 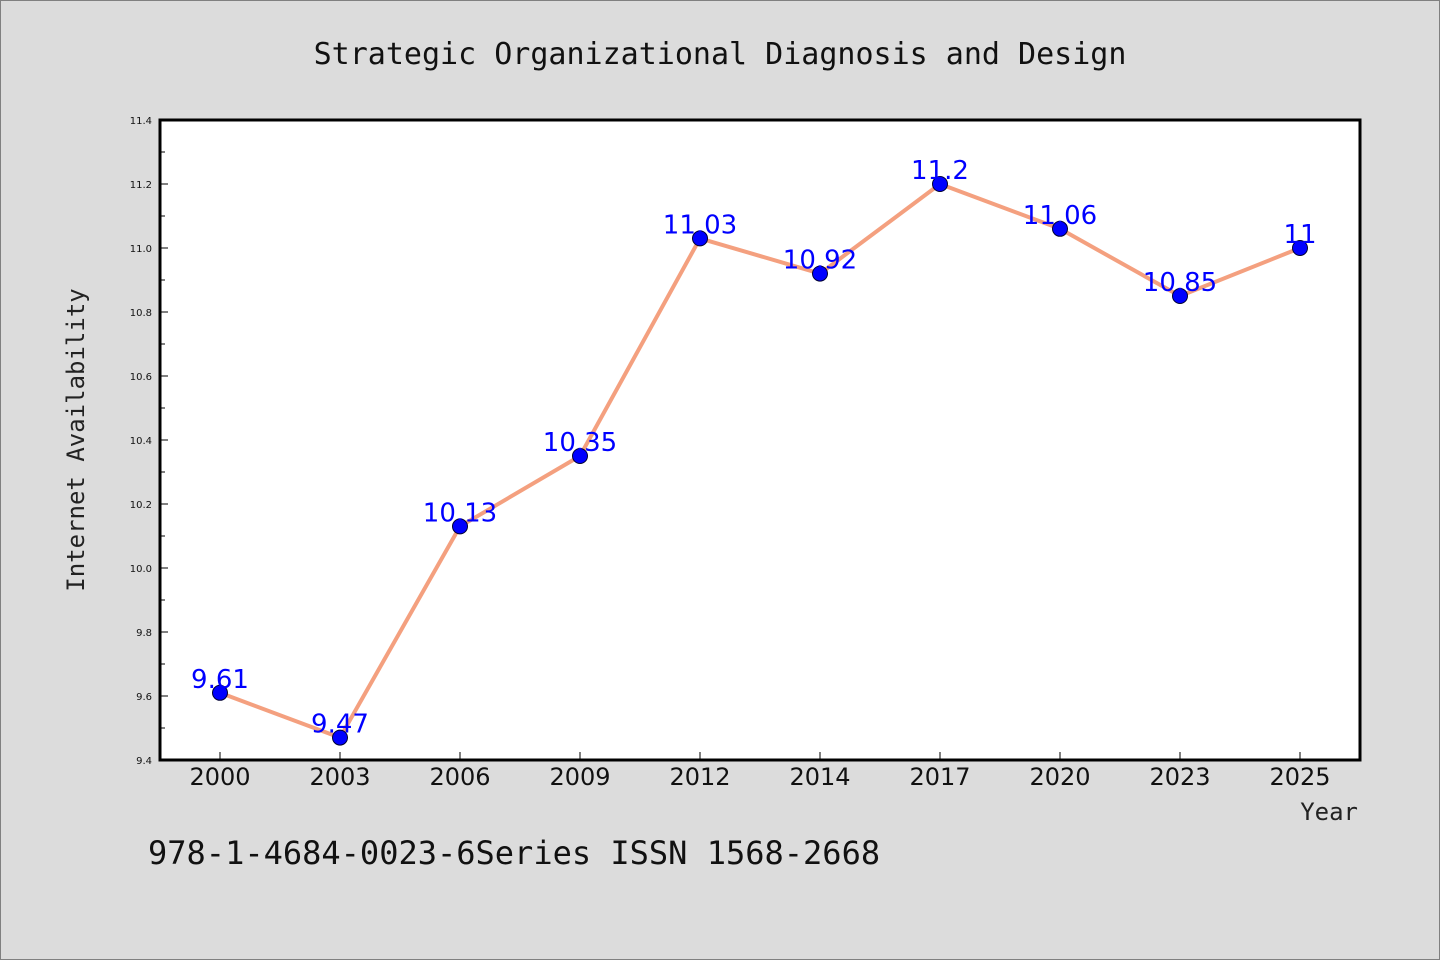 What do you see at coordinates (339, 777) in the screenshot?
I see `x-tick-label: 2003` at bounding box center [339, 777].